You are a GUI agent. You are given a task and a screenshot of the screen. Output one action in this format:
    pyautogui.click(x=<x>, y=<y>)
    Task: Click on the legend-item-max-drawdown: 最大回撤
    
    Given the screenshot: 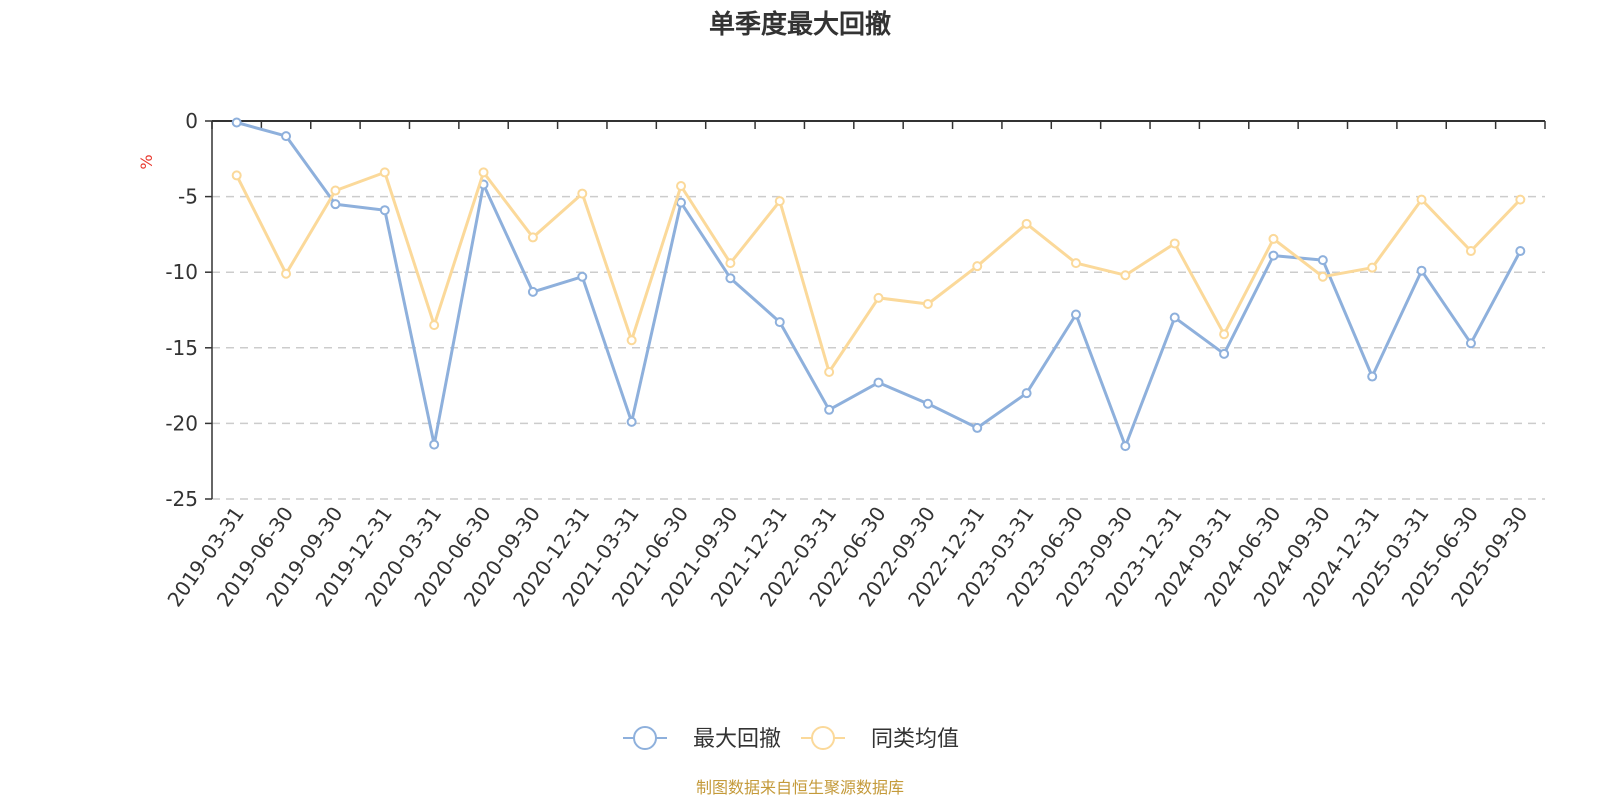 What is the action you would take?
    pyautogui.click(x=702, y=739)
    